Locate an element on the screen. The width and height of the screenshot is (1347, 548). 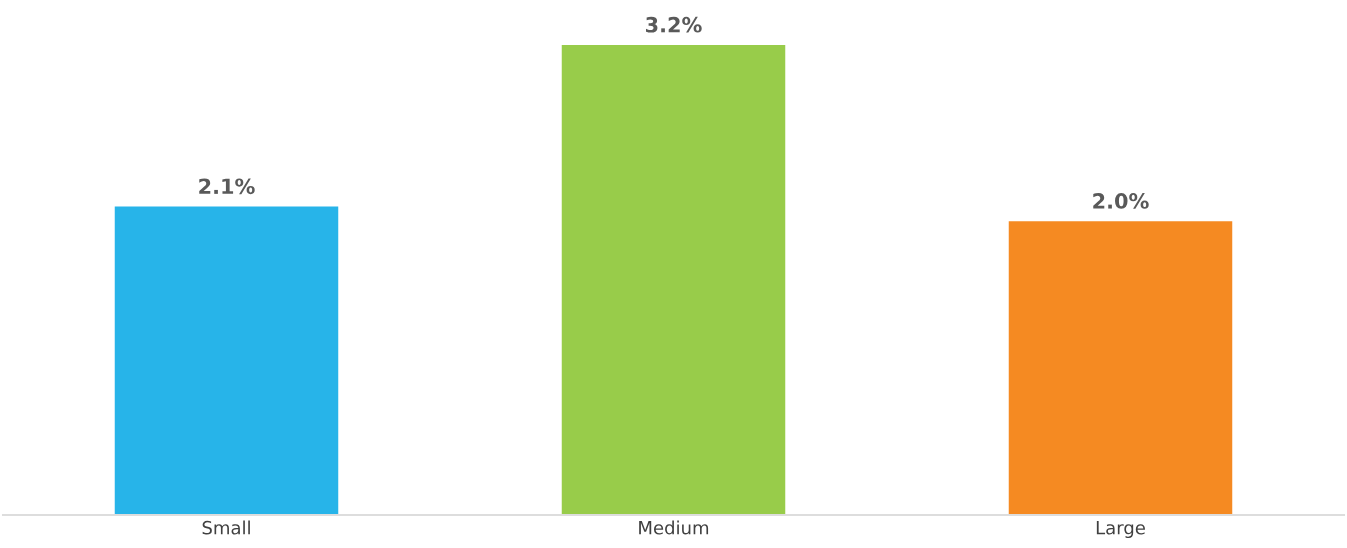
data-label: 2.0% is located at coordinates (1121, 201).